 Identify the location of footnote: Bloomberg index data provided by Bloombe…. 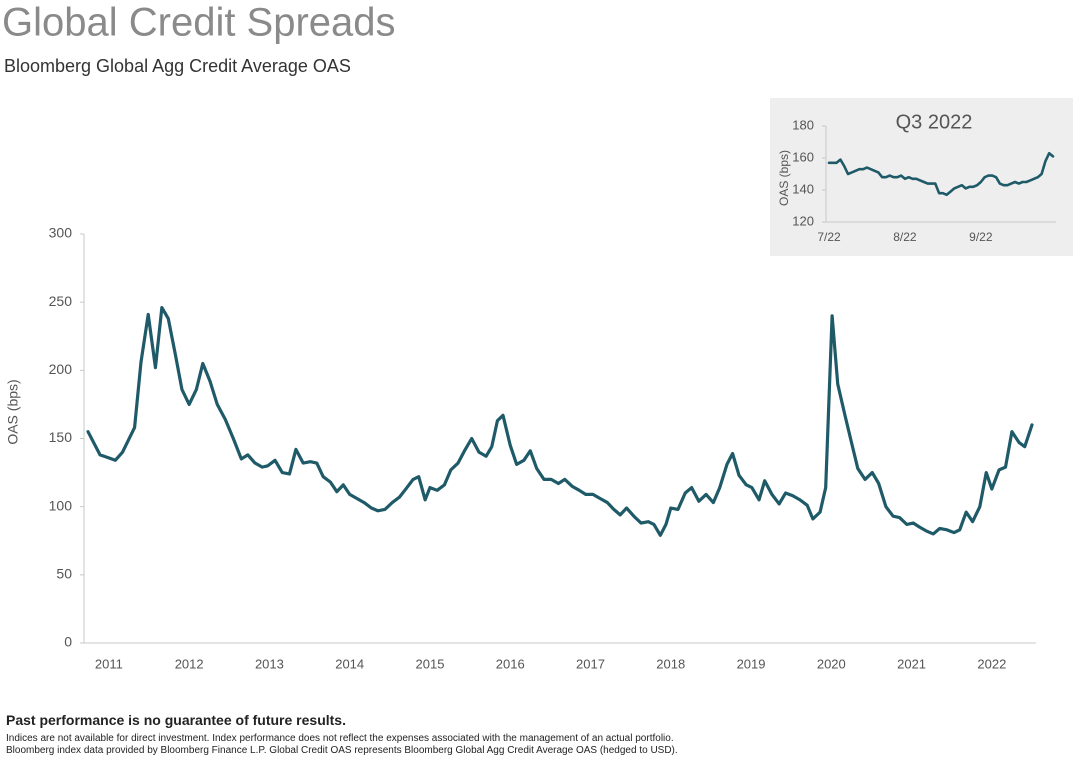
(342, 750).